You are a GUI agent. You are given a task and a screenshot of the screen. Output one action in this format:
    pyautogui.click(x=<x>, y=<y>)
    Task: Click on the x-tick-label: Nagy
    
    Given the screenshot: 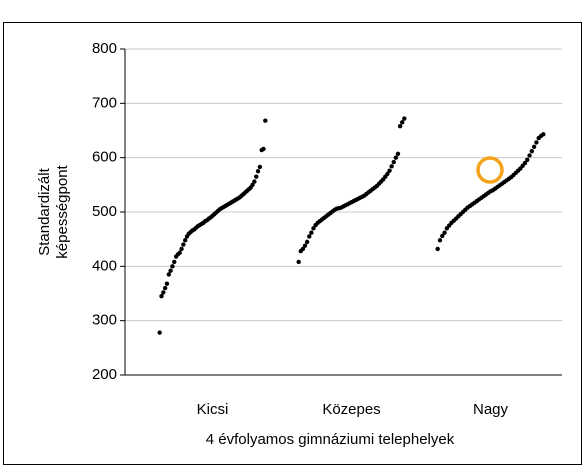 What is the action you would take?
    pyautogui.click(x=491, y=409)
    